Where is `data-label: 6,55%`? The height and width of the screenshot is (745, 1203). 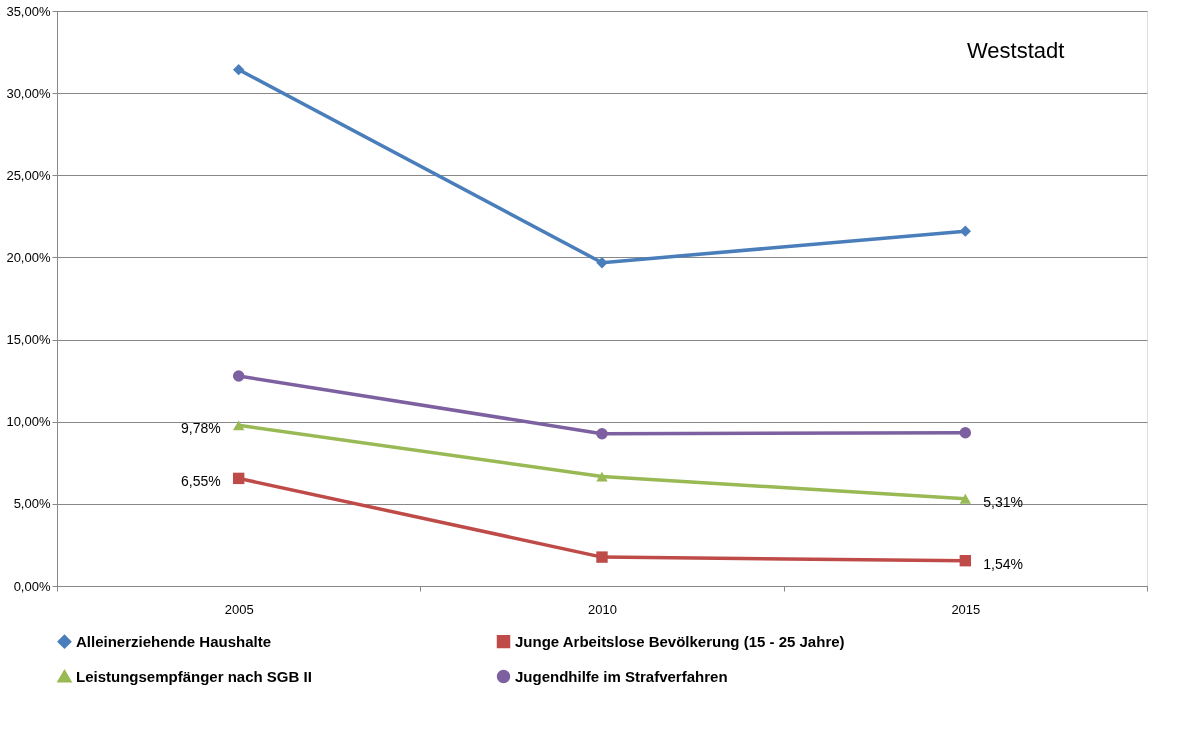
data-label: 6,55% is located at coordinates (200, 481).